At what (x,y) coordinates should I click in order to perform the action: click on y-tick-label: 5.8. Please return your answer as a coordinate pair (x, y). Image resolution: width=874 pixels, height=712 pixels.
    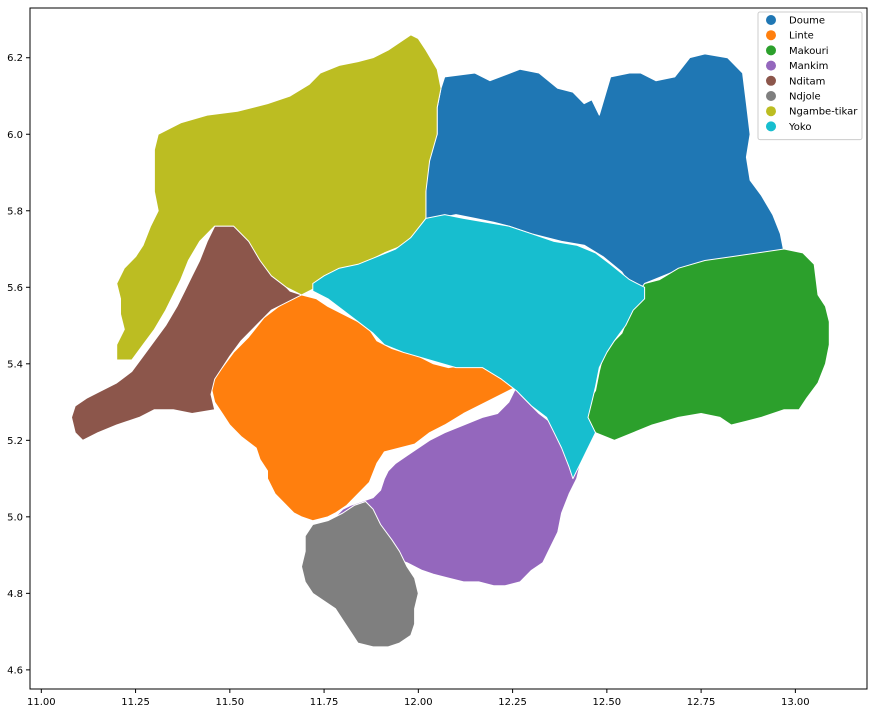
    Looking at the image, I should click on (15, 211).